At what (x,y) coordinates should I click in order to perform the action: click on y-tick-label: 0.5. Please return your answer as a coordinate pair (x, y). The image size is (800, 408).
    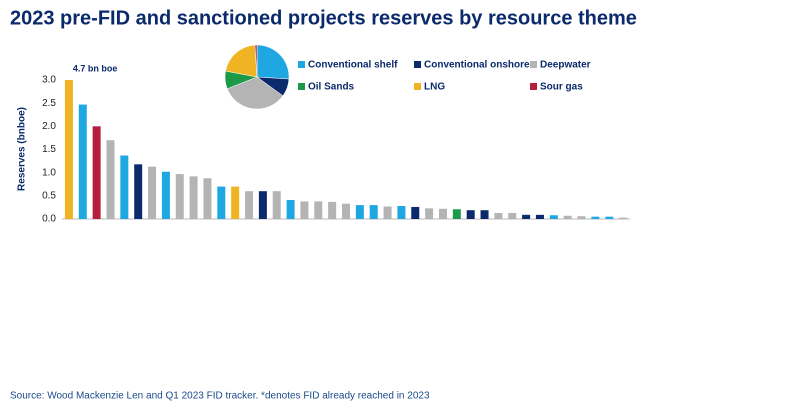
    Looking at the image, I should click on (49, 195).